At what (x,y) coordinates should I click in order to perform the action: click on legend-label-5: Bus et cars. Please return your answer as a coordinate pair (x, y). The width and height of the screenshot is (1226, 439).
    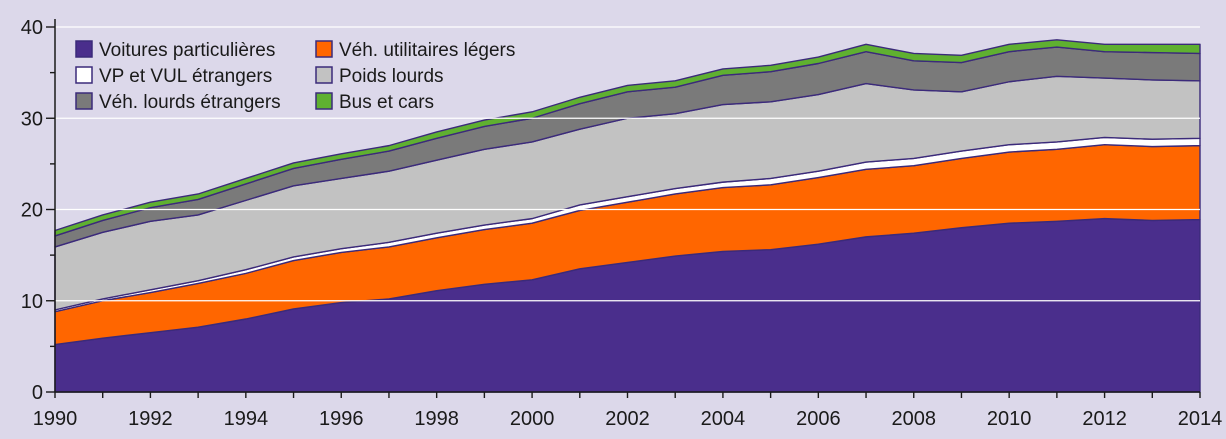
    Looking at the image, I should click on (386, 102).